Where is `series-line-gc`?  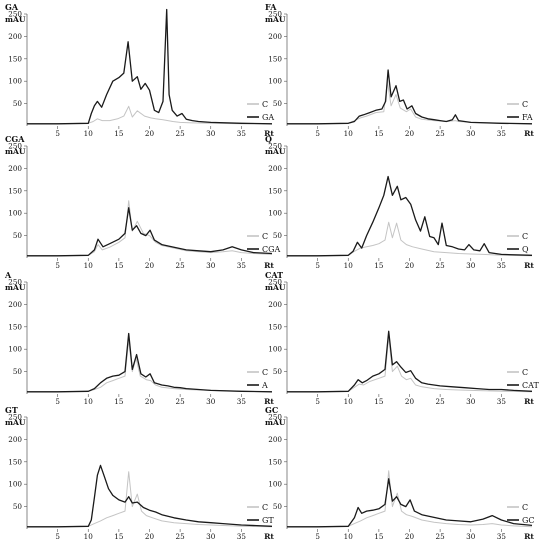
series-line-gc is located at coordinates (410, 503).